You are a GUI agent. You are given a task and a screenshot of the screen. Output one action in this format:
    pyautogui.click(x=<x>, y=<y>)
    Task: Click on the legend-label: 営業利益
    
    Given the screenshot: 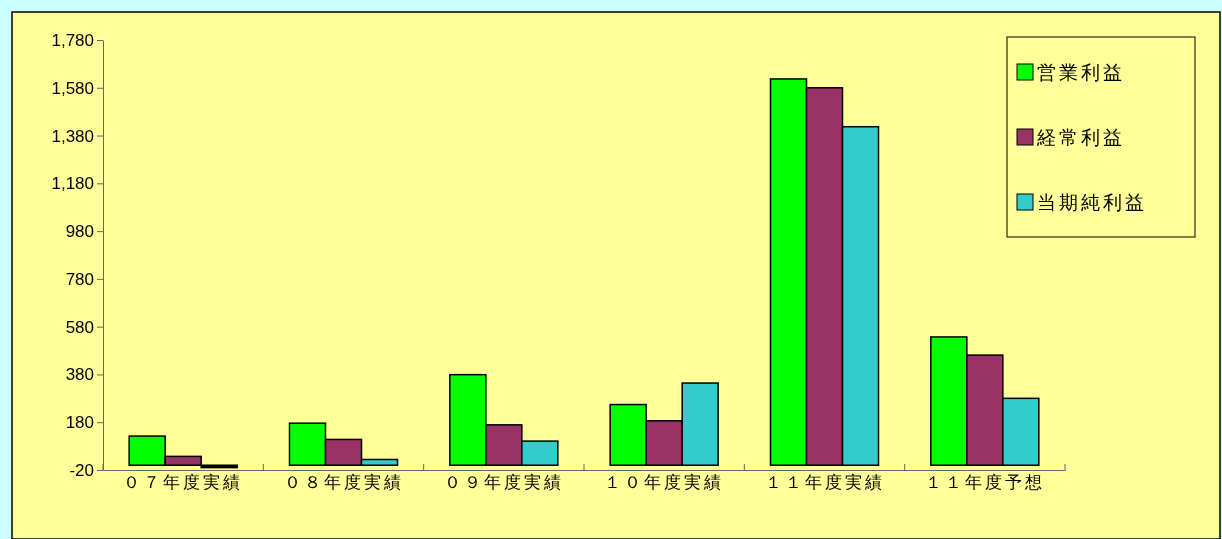 What is the action you would take?
    pyautogui.click(x=1081, y=71)
    